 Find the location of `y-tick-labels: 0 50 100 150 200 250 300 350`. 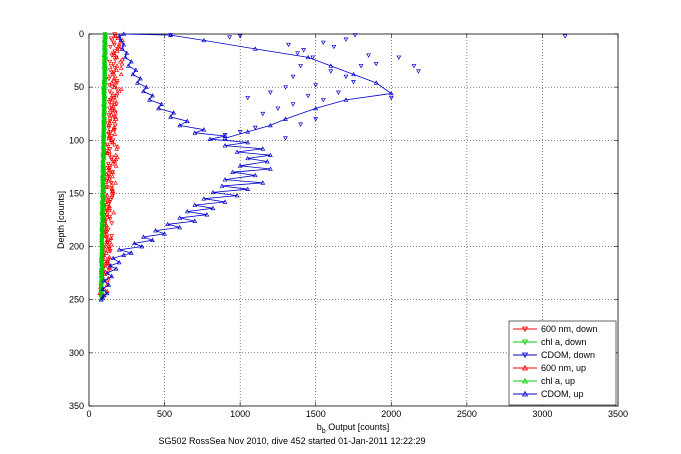

y-tick-labels: 0 50 100 150 200 250 300 350 is located at coordinates (76, 220).